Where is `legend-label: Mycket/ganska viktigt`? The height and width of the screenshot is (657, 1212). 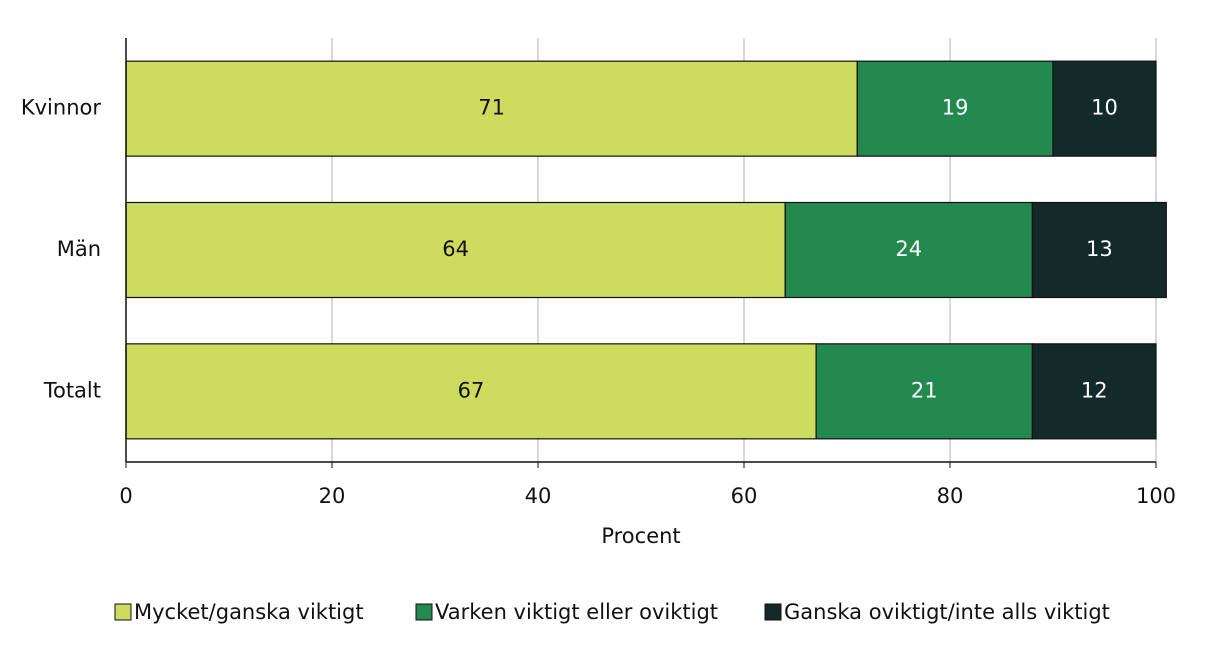
legend-label: Mycket/ganska viktigt is located at coordinates (249, 612).